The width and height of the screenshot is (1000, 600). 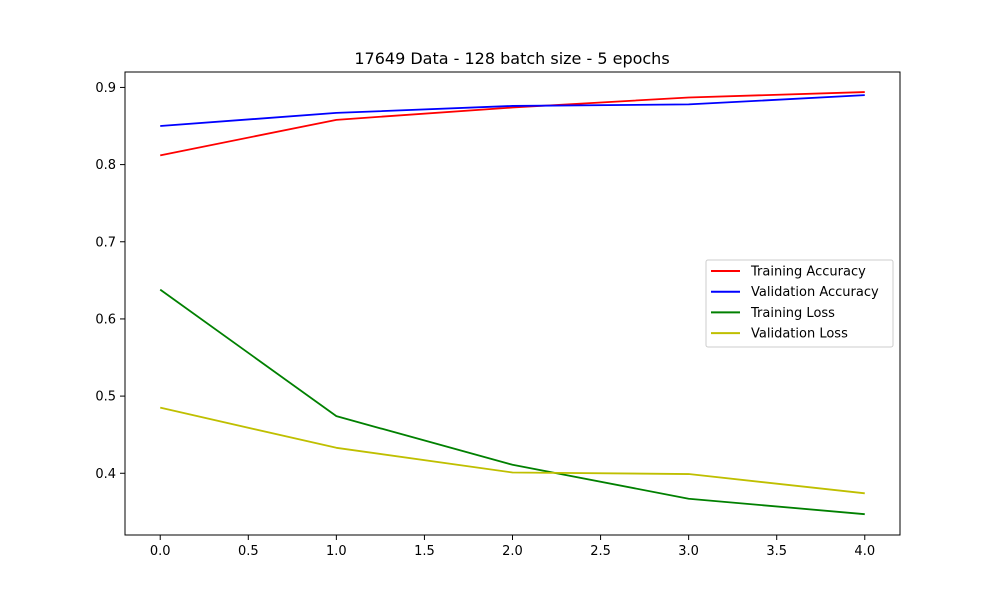 What do you see at coordinates (105, 88) in the screenshot?
I see `y-tick-label: 0.9` at bounding box center [105, 88].